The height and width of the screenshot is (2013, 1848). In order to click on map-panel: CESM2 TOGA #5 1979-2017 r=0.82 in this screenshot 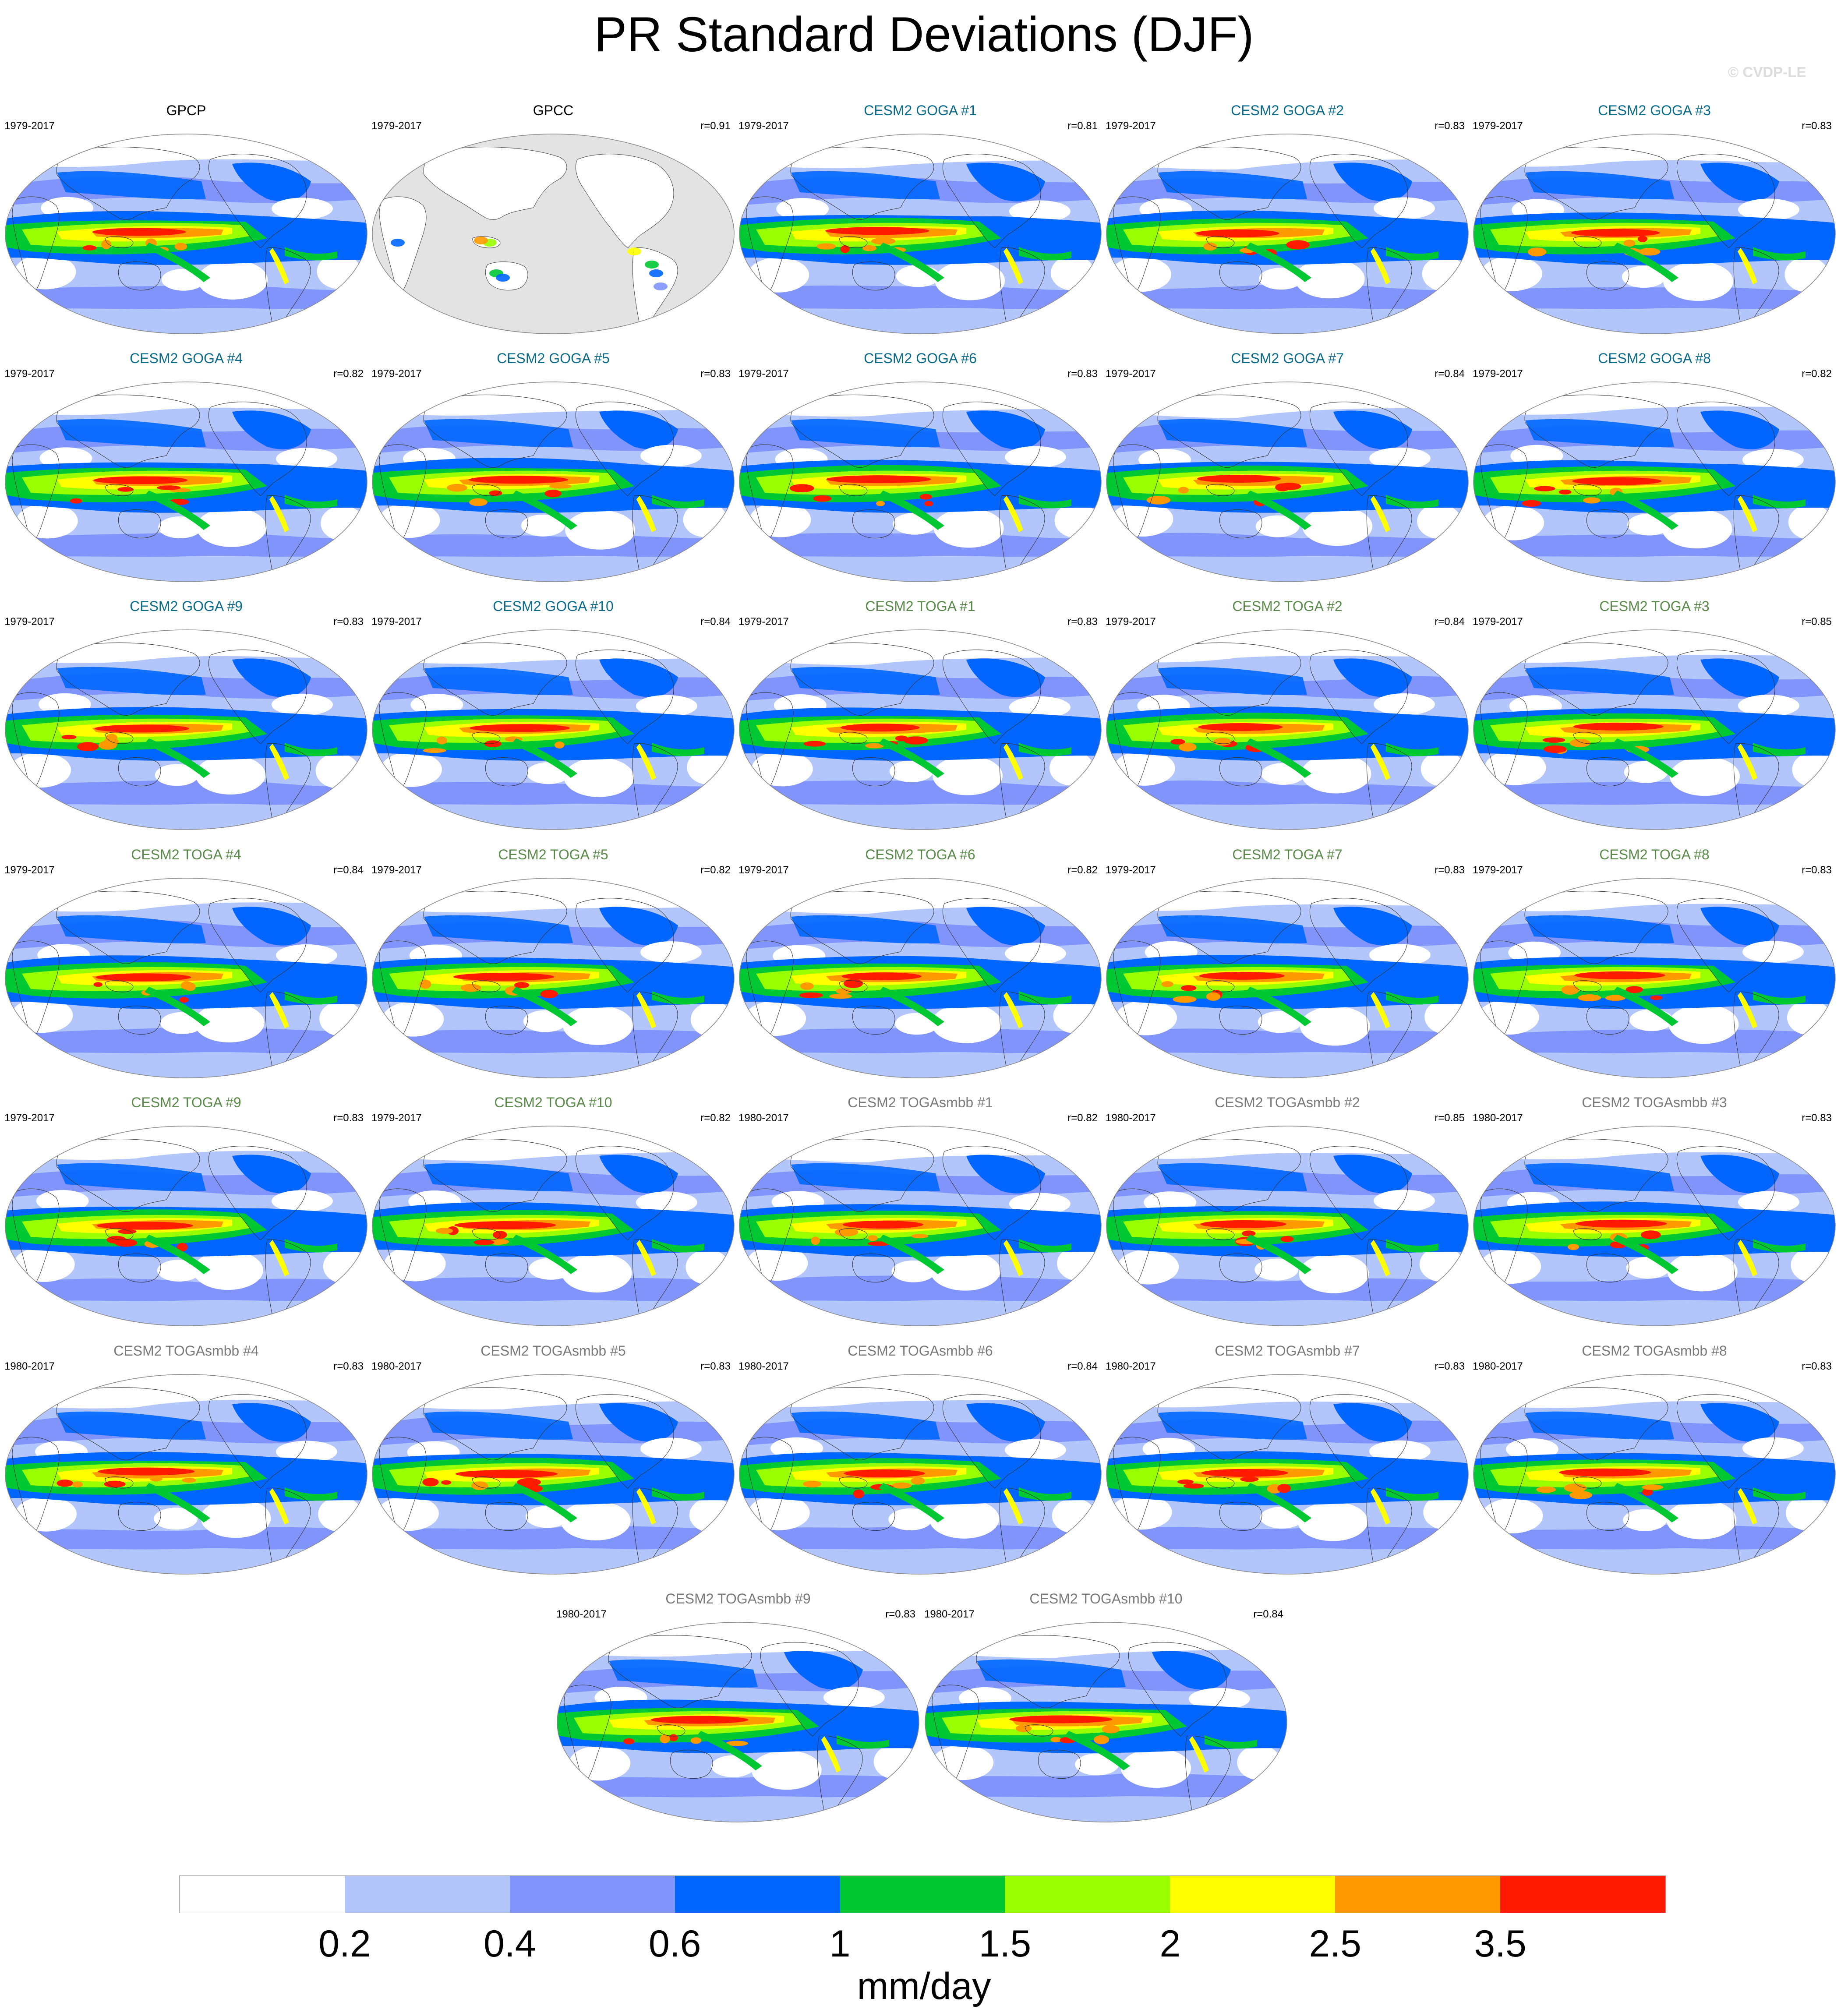, I will do `click(553, 963)`.